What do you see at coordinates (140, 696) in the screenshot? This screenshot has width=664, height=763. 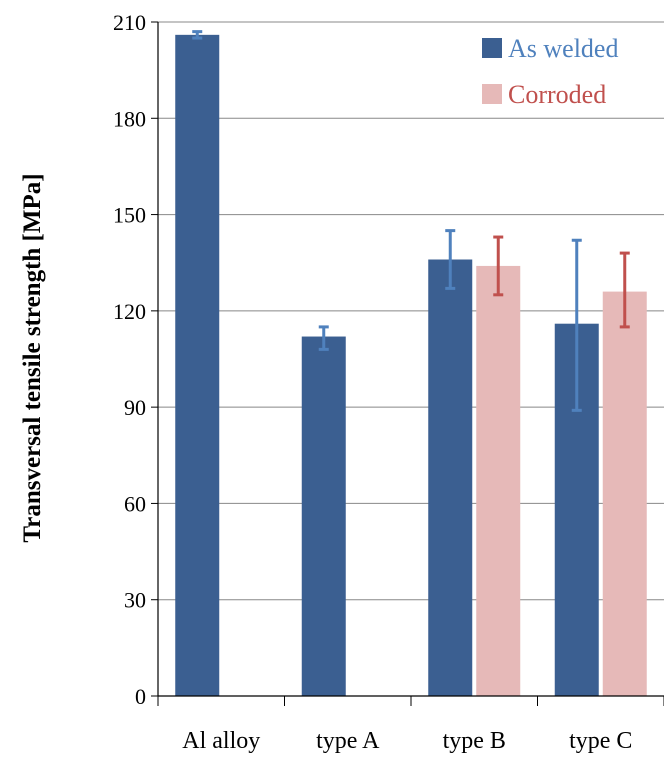 I see `y-tick-label: 0` at bounding box center [140, 696].